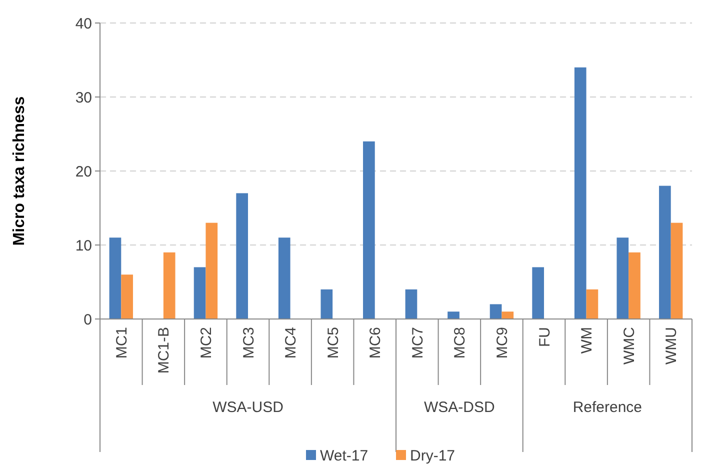 This screenshot has width=706, height=466. I want to click on x-tick-label: MC3, so click(249, 343).